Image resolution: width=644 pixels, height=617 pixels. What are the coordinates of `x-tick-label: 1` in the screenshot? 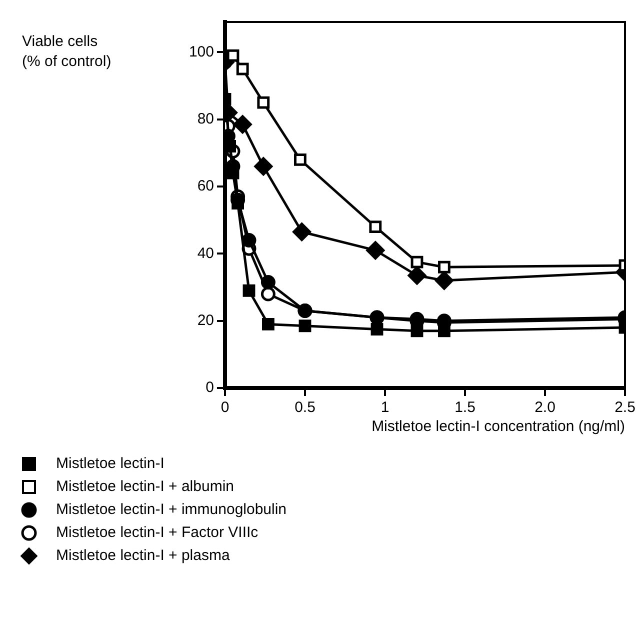 It's located at (385, 407).